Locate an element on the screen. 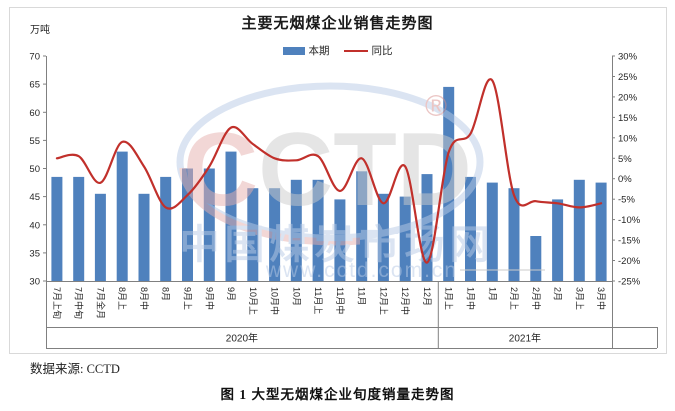  chart-title: 主要无烟煤企业销售走势图 is located at coordinates (337, 23).